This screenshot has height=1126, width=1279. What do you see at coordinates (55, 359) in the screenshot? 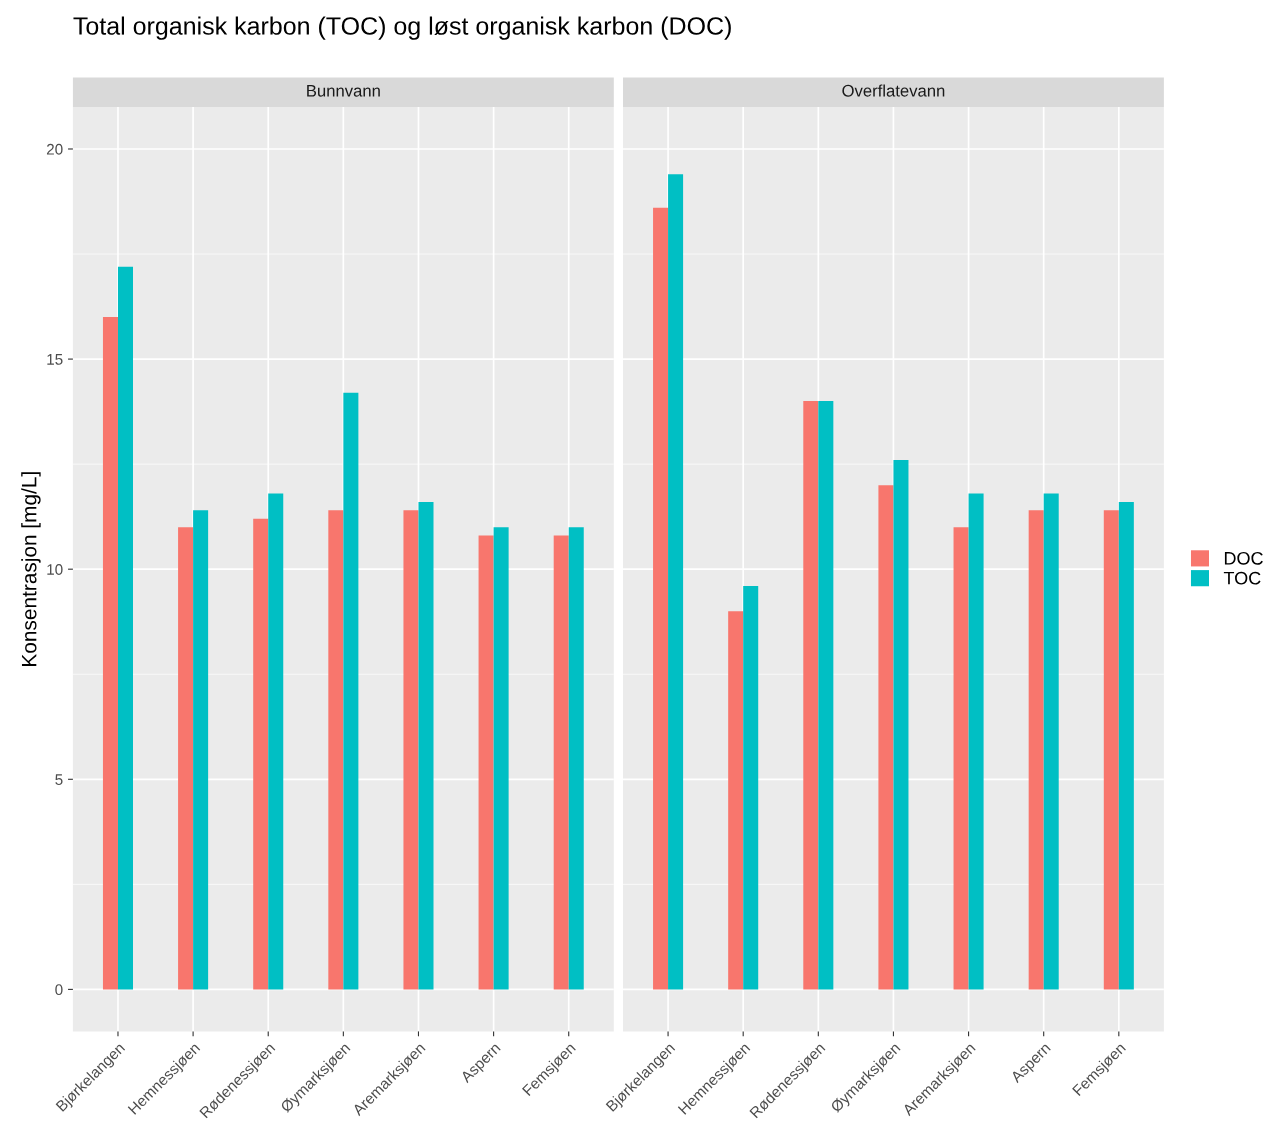
I see `y-tick-label: 15` at bounding box center [55, 359].